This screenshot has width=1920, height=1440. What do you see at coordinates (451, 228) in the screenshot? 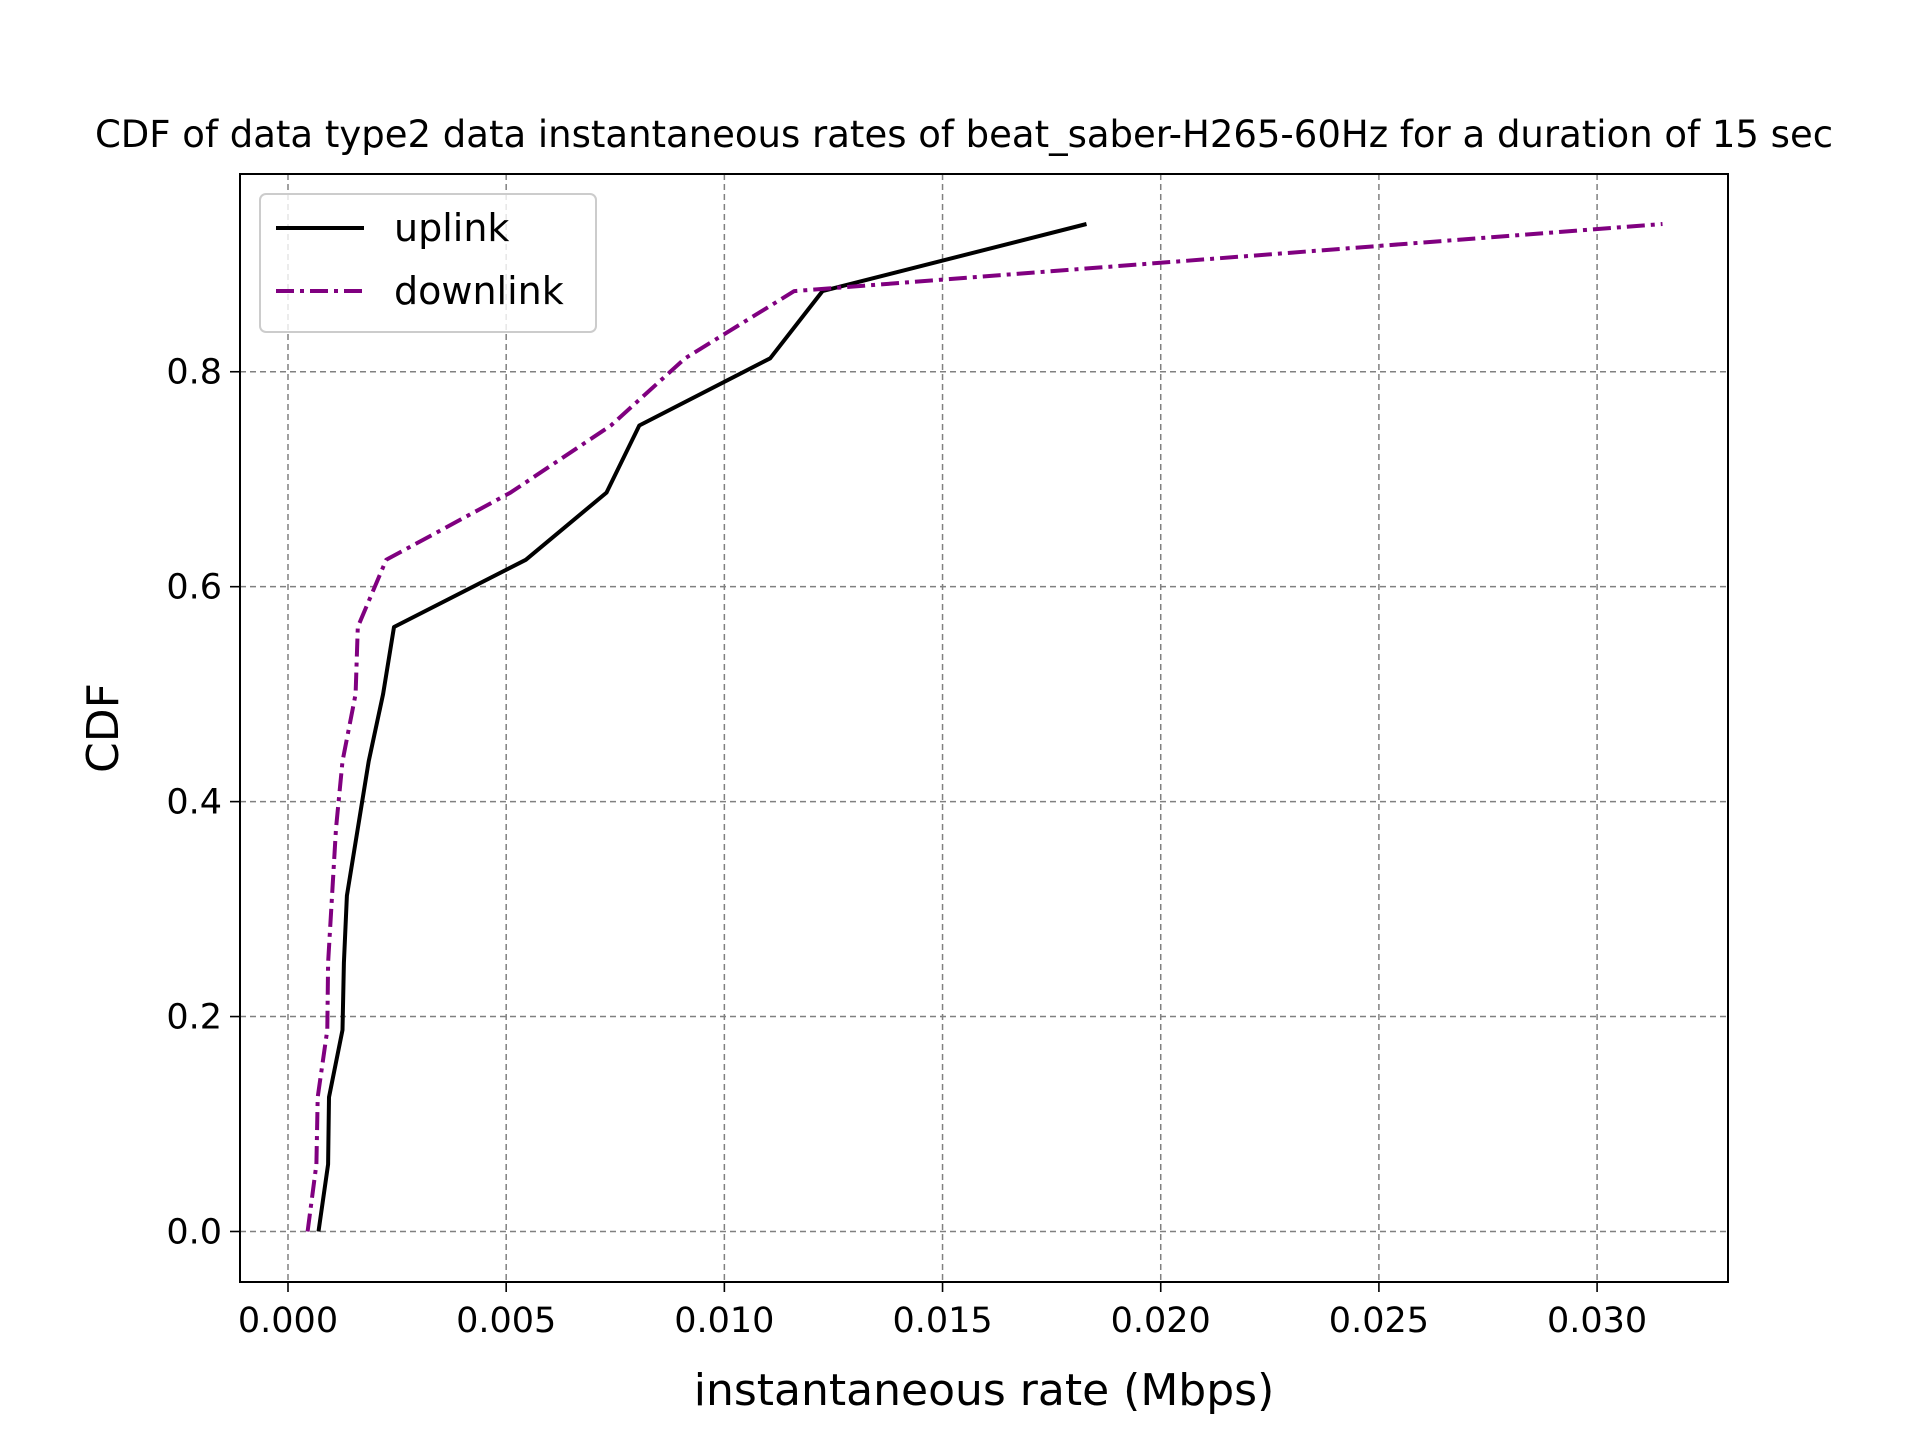
I see `legend-uplink-label: uplink` at bounding box center [451, 228].